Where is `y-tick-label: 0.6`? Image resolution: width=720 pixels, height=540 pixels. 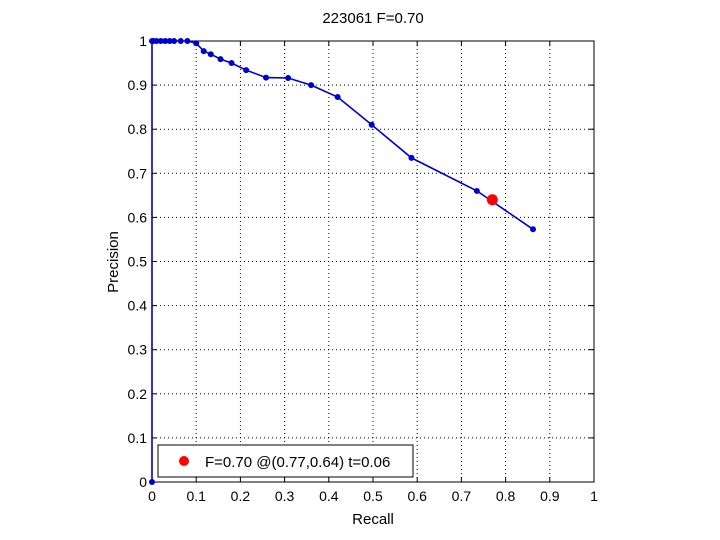
y-tick-label: 0.6 is located at coordinates (138, 217).